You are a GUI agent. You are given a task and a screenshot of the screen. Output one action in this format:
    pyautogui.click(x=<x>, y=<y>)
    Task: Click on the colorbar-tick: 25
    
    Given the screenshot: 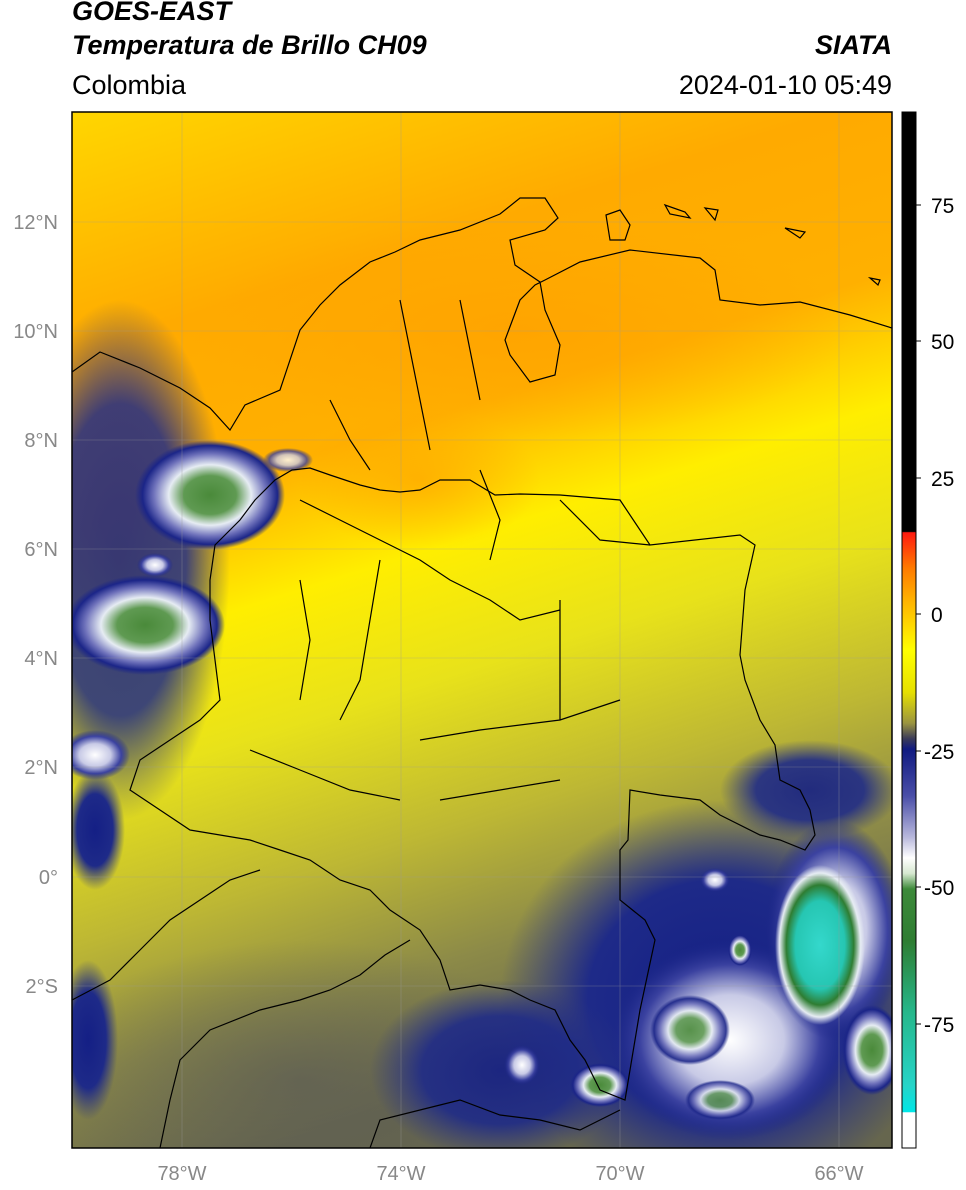 What is the action you would take?
    pyautogui.click(x=942, y=479)
    